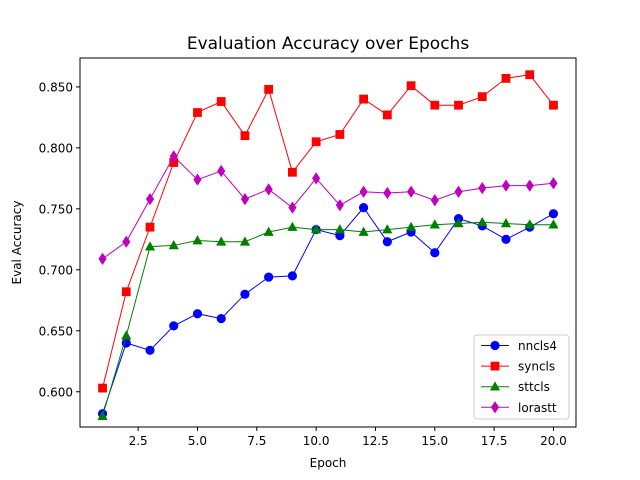 The width and height of the screenshot is (640, 480). What do you see at coordinates (138, 441) in the screenshot?
I see `x-tick-label: 2.5` at bounding box center [138, 441].